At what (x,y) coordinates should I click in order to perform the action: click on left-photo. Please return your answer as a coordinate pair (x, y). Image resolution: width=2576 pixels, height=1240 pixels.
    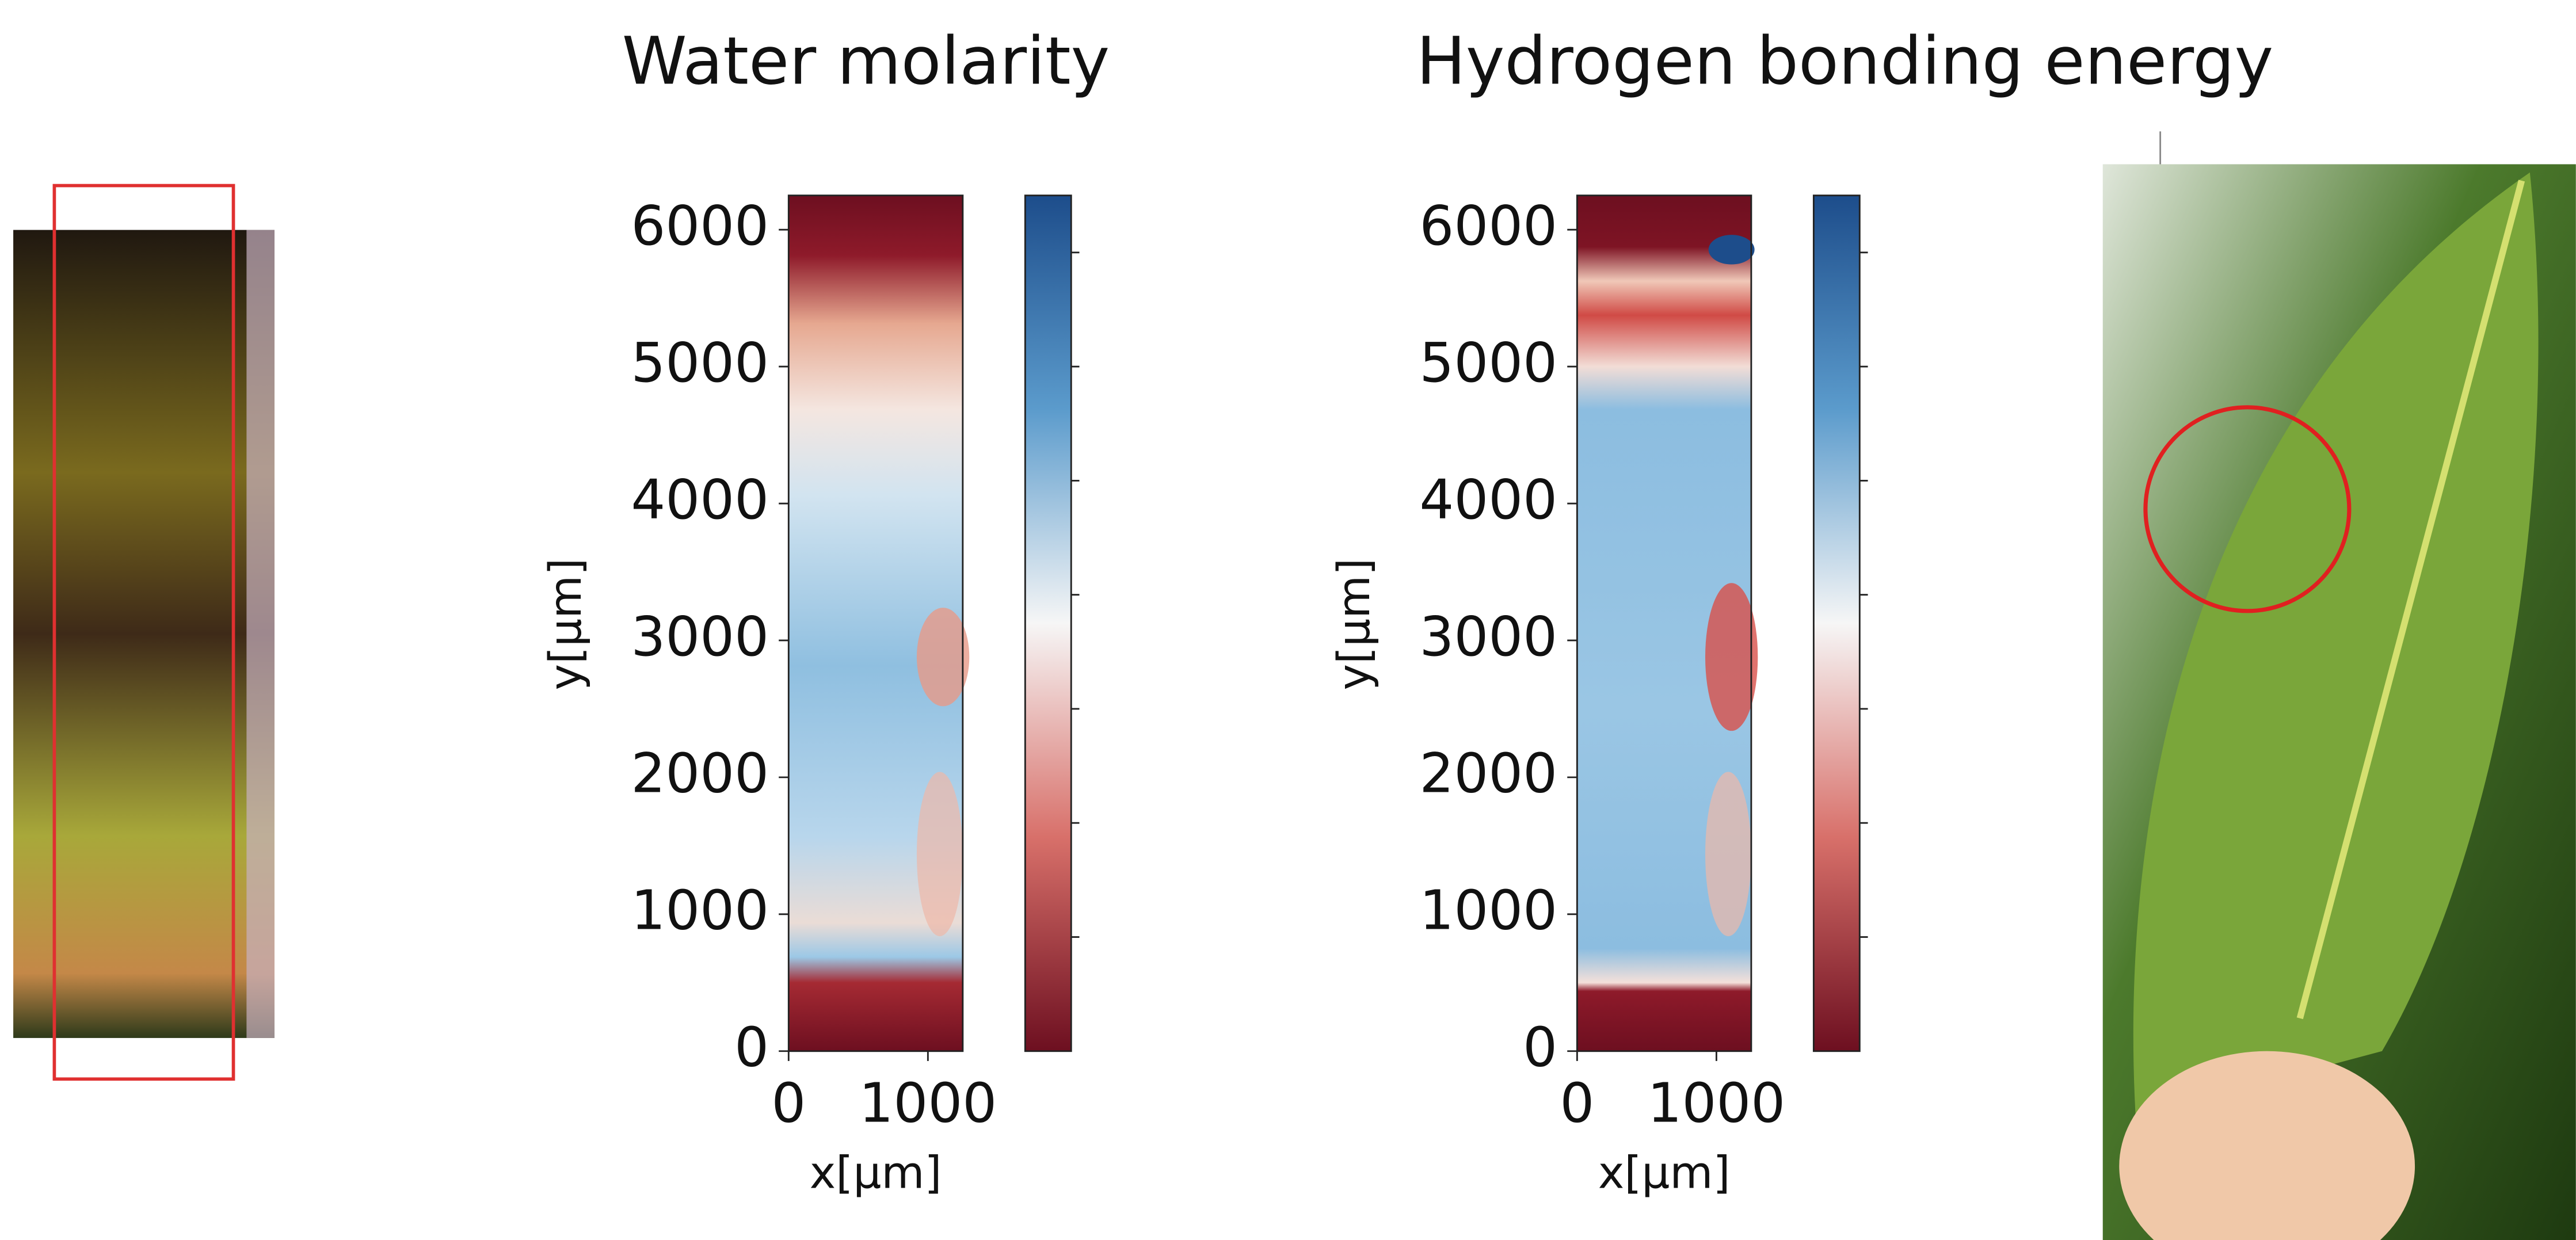
    Looking at the image, I should click on (144, 632).